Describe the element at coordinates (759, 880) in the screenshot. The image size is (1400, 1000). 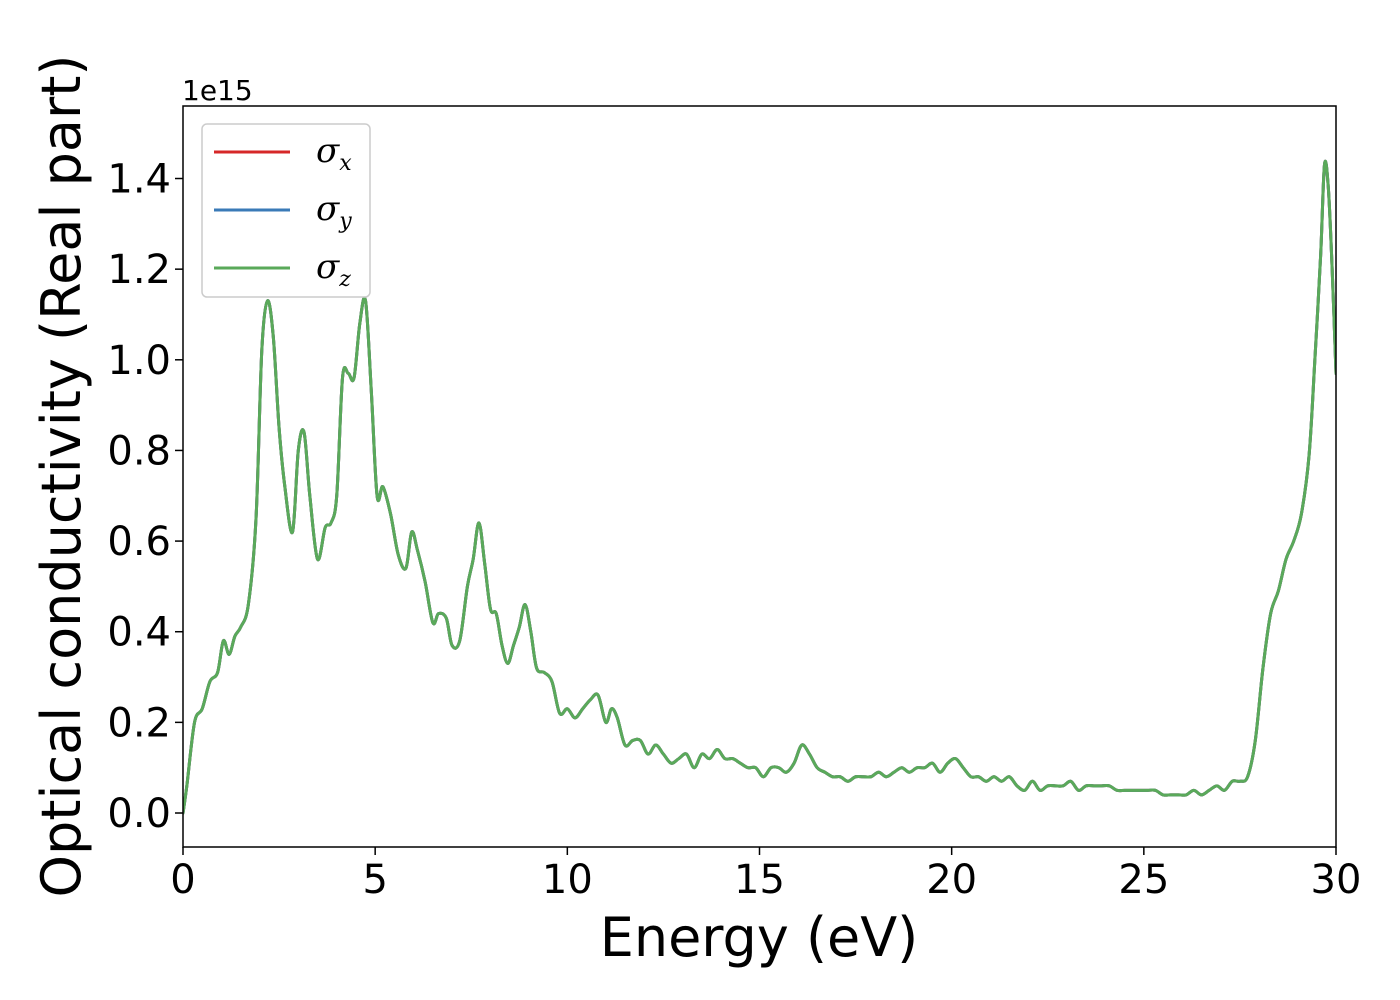
I see `x-tick-label: 15` at that location.